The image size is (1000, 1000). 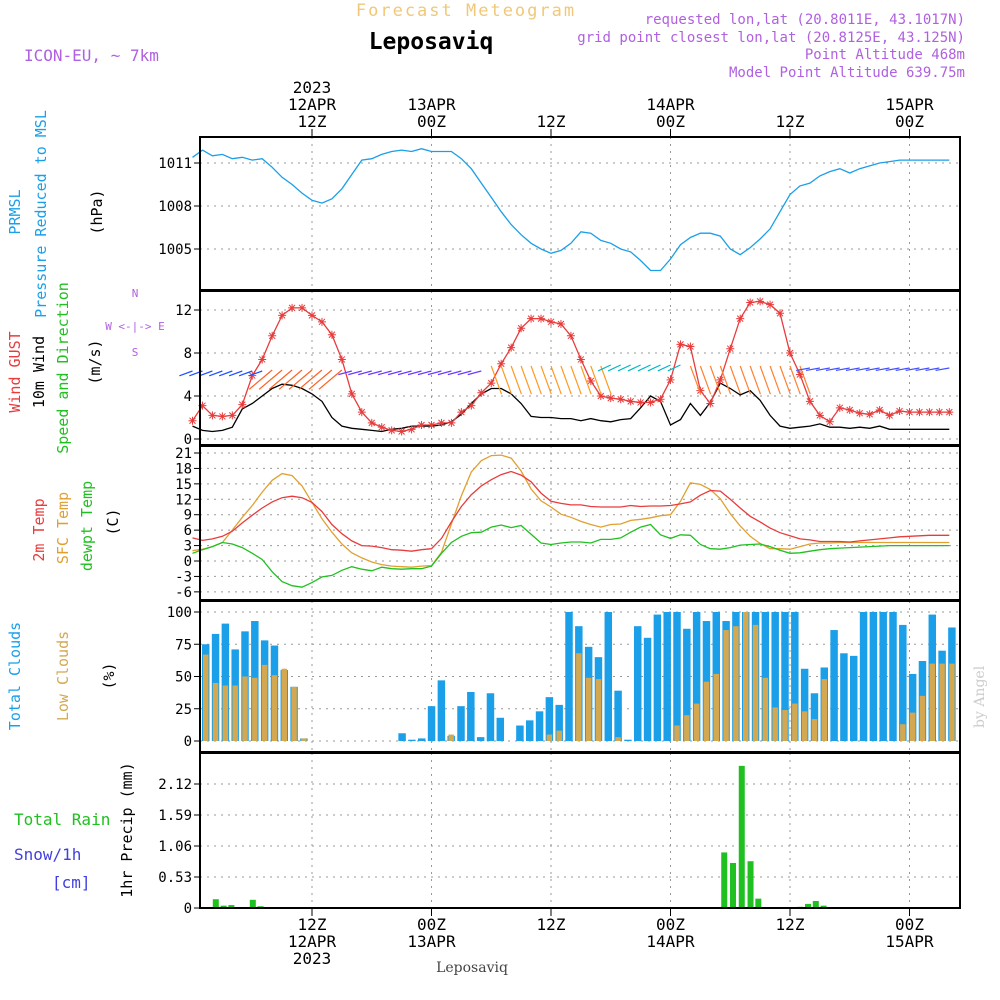 I want to click on ytick-label: 1005, so click(x=175, y=250).